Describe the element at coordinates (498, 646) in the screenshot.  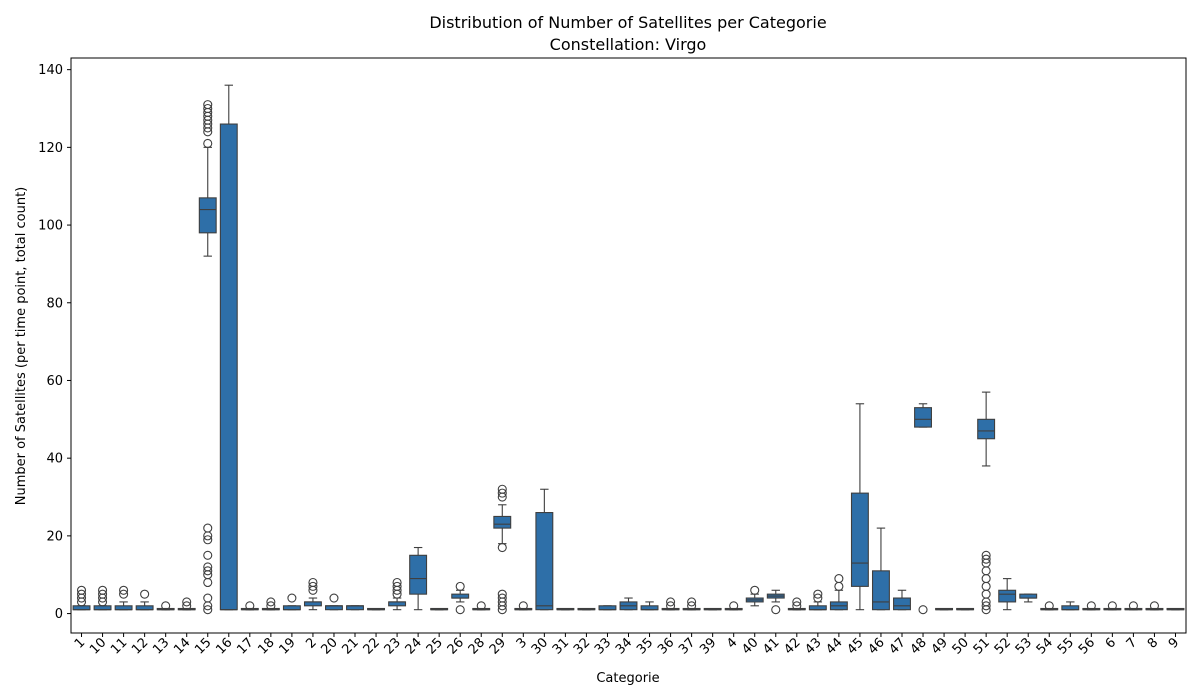
I see `x-tick-label: 29` at that location.